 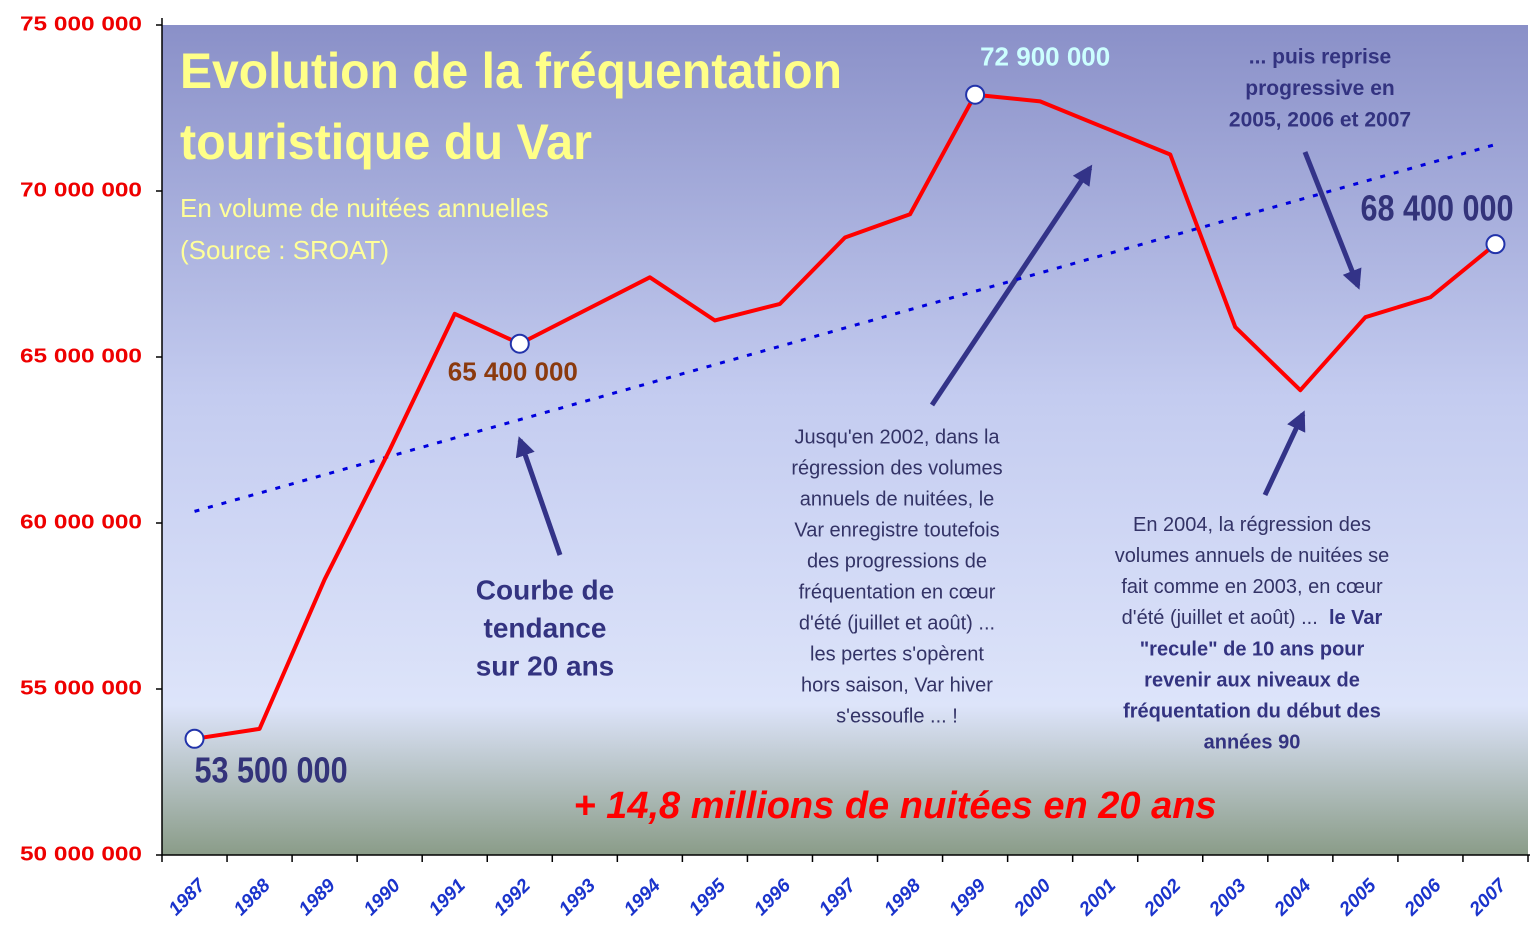 I want to click on annotation: 2005, 2006 et 2007, so click(x=1320, y=120).